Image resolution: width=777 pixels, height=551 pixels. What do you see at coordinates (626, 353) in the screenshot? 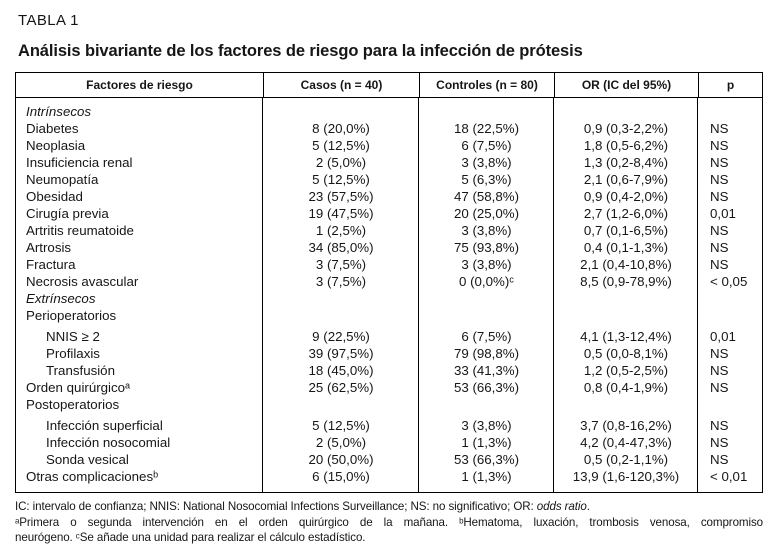
I see `or-value: 0,5 (0,0-8,1%)` at bounding box center [626, 353].